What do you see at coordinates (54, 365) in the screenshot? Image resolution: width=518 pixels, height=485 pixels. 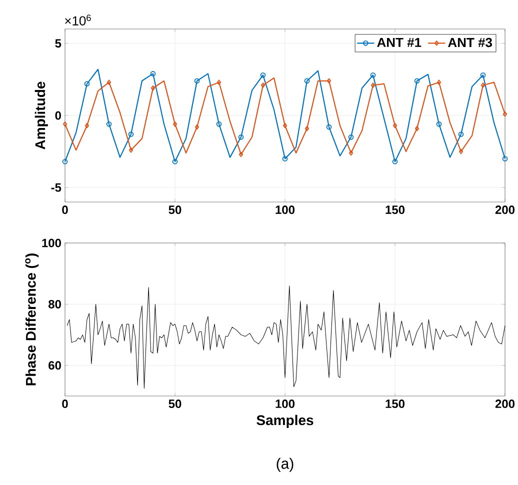 I see `y-tick-label: 60` at bounding box center [54, 365].